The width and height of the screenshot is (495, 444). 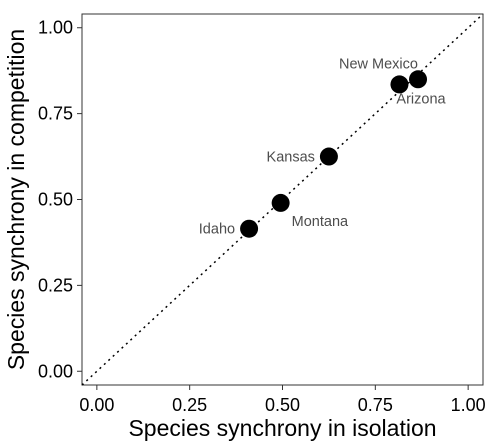 What do you see at coordinates (55, 28) in the screenshot?
I see `y-tick-label: 1.00` at bounding box center [55, 28].